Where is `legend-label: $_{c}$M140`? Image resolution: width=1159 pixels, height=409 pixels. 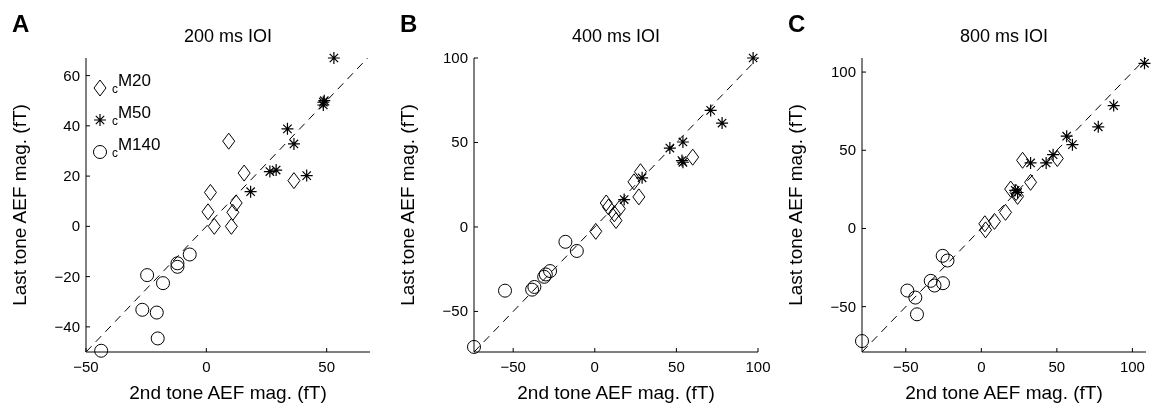 legend-label: $_{c}$M140 is located at coordinates (136, 147).